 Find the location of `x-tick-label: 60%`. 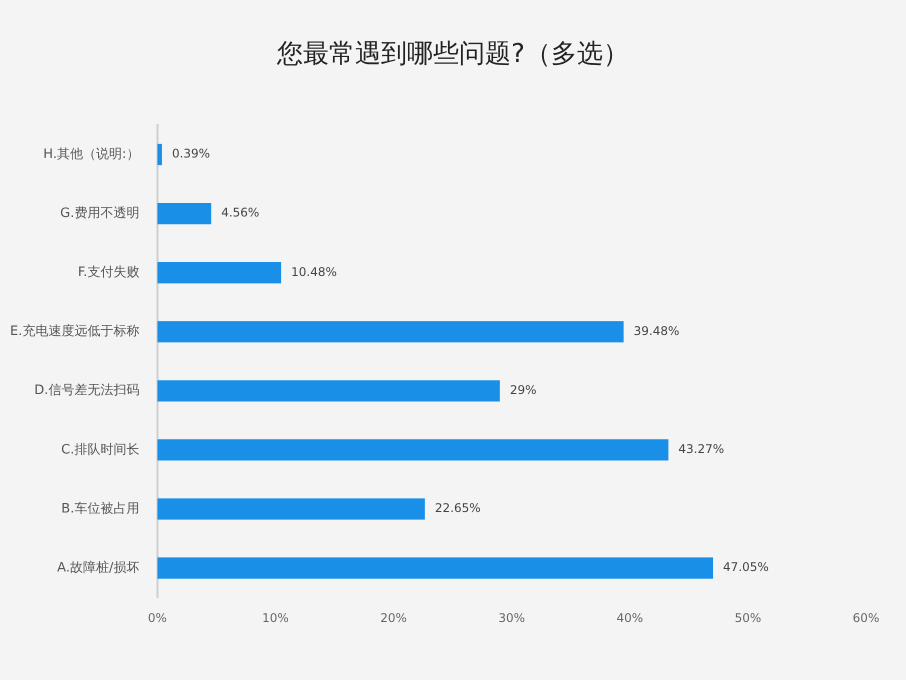

x-tick-label: 60% is located at coordinates (866, 617).